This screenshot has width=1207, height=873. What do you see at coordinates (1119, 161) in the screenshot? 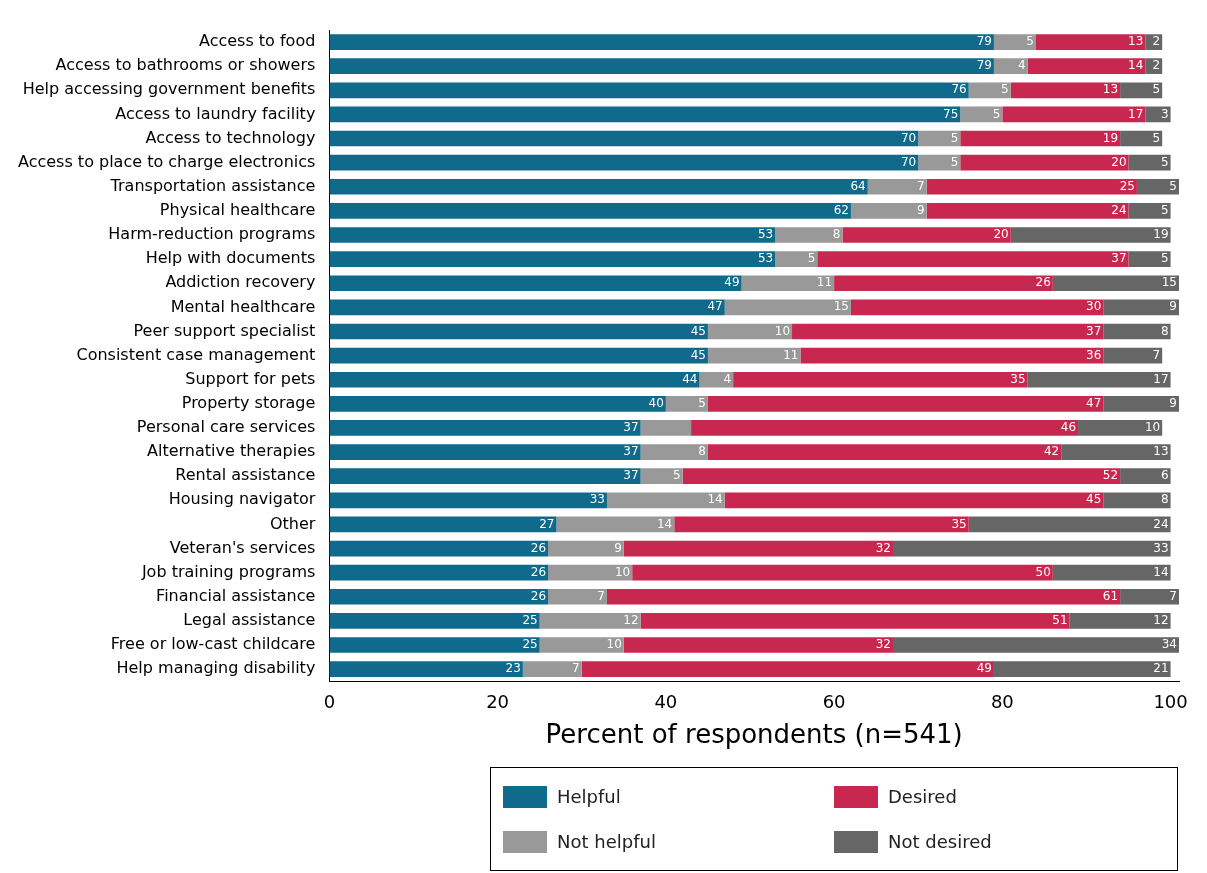
I see `data-label: 20` at bounding box center [1119, 161].